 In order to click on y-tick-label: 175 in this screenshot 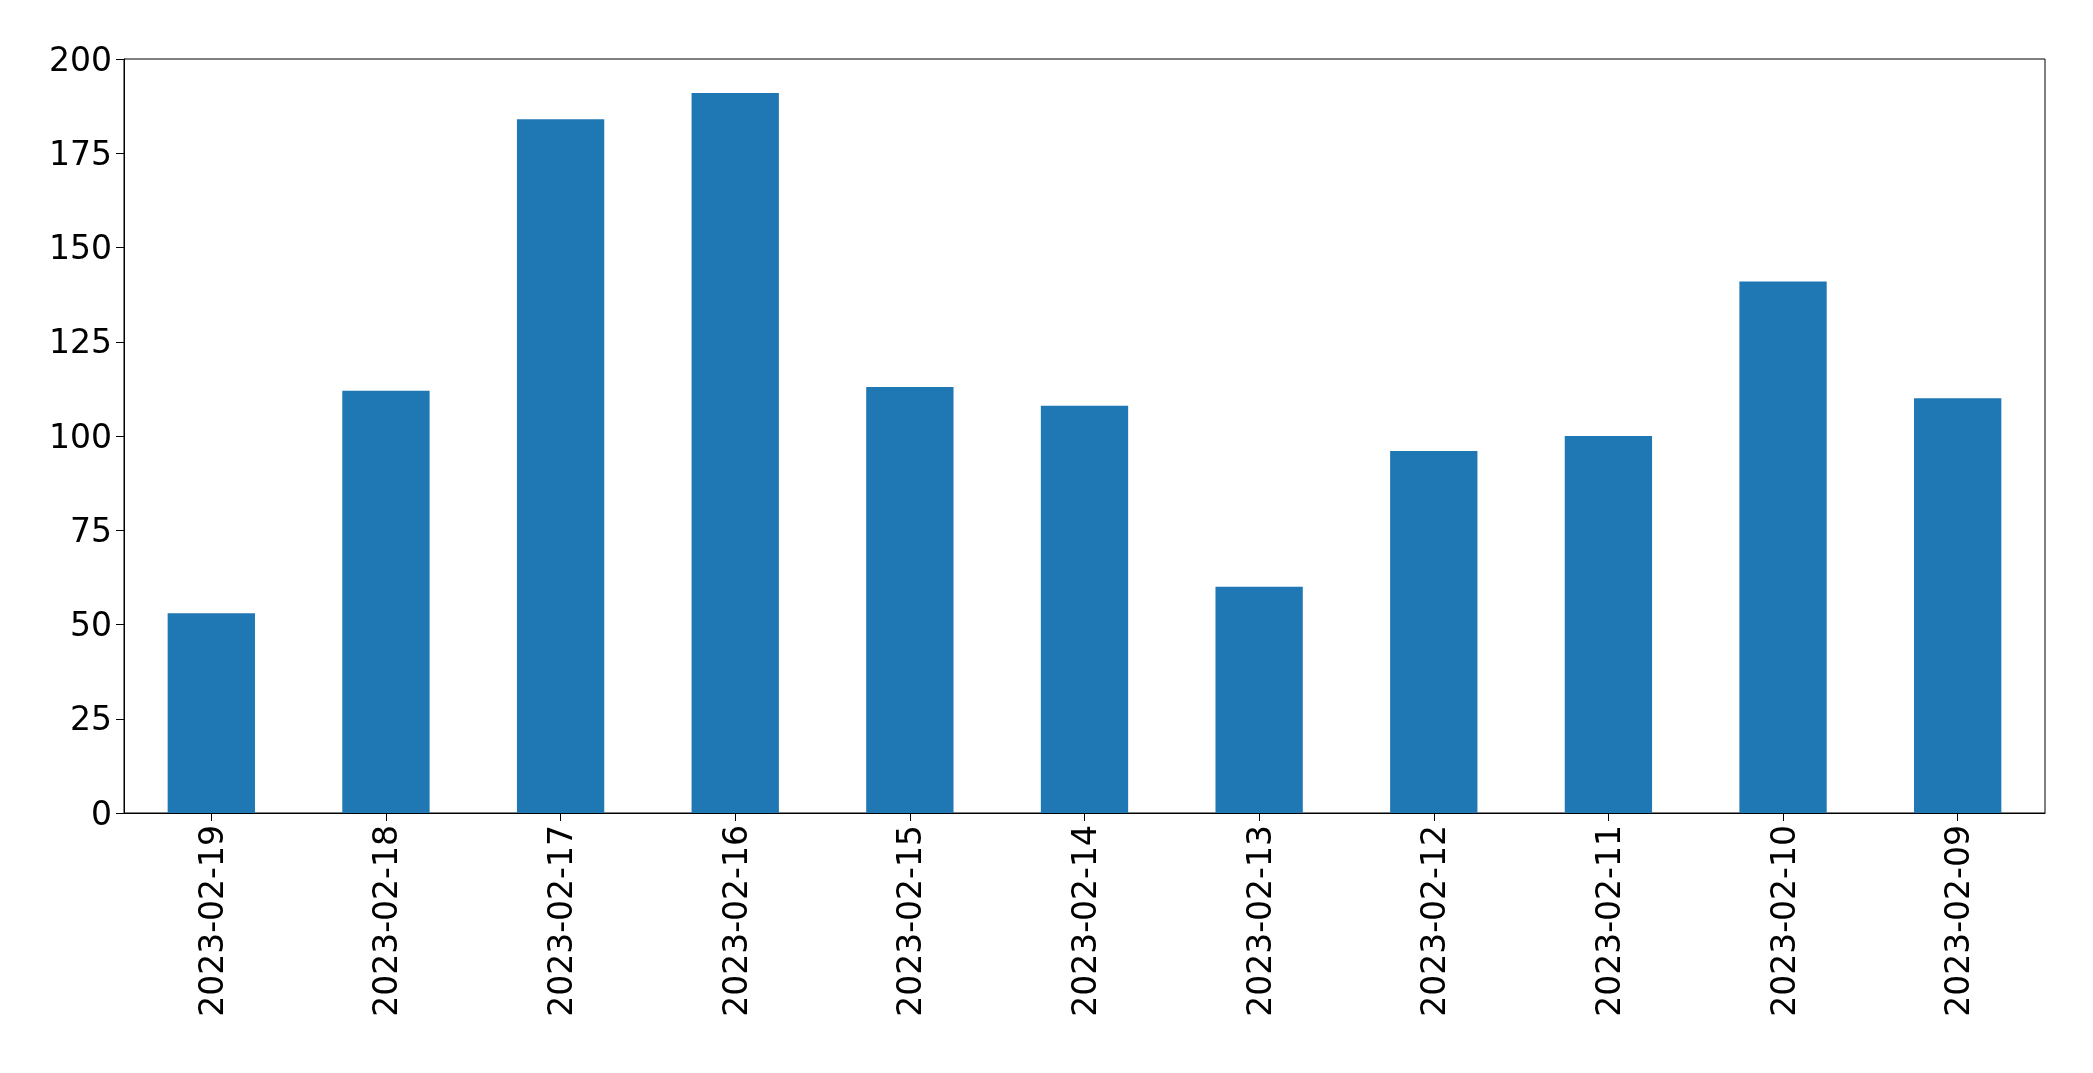, I will do `click(80, 153)`.